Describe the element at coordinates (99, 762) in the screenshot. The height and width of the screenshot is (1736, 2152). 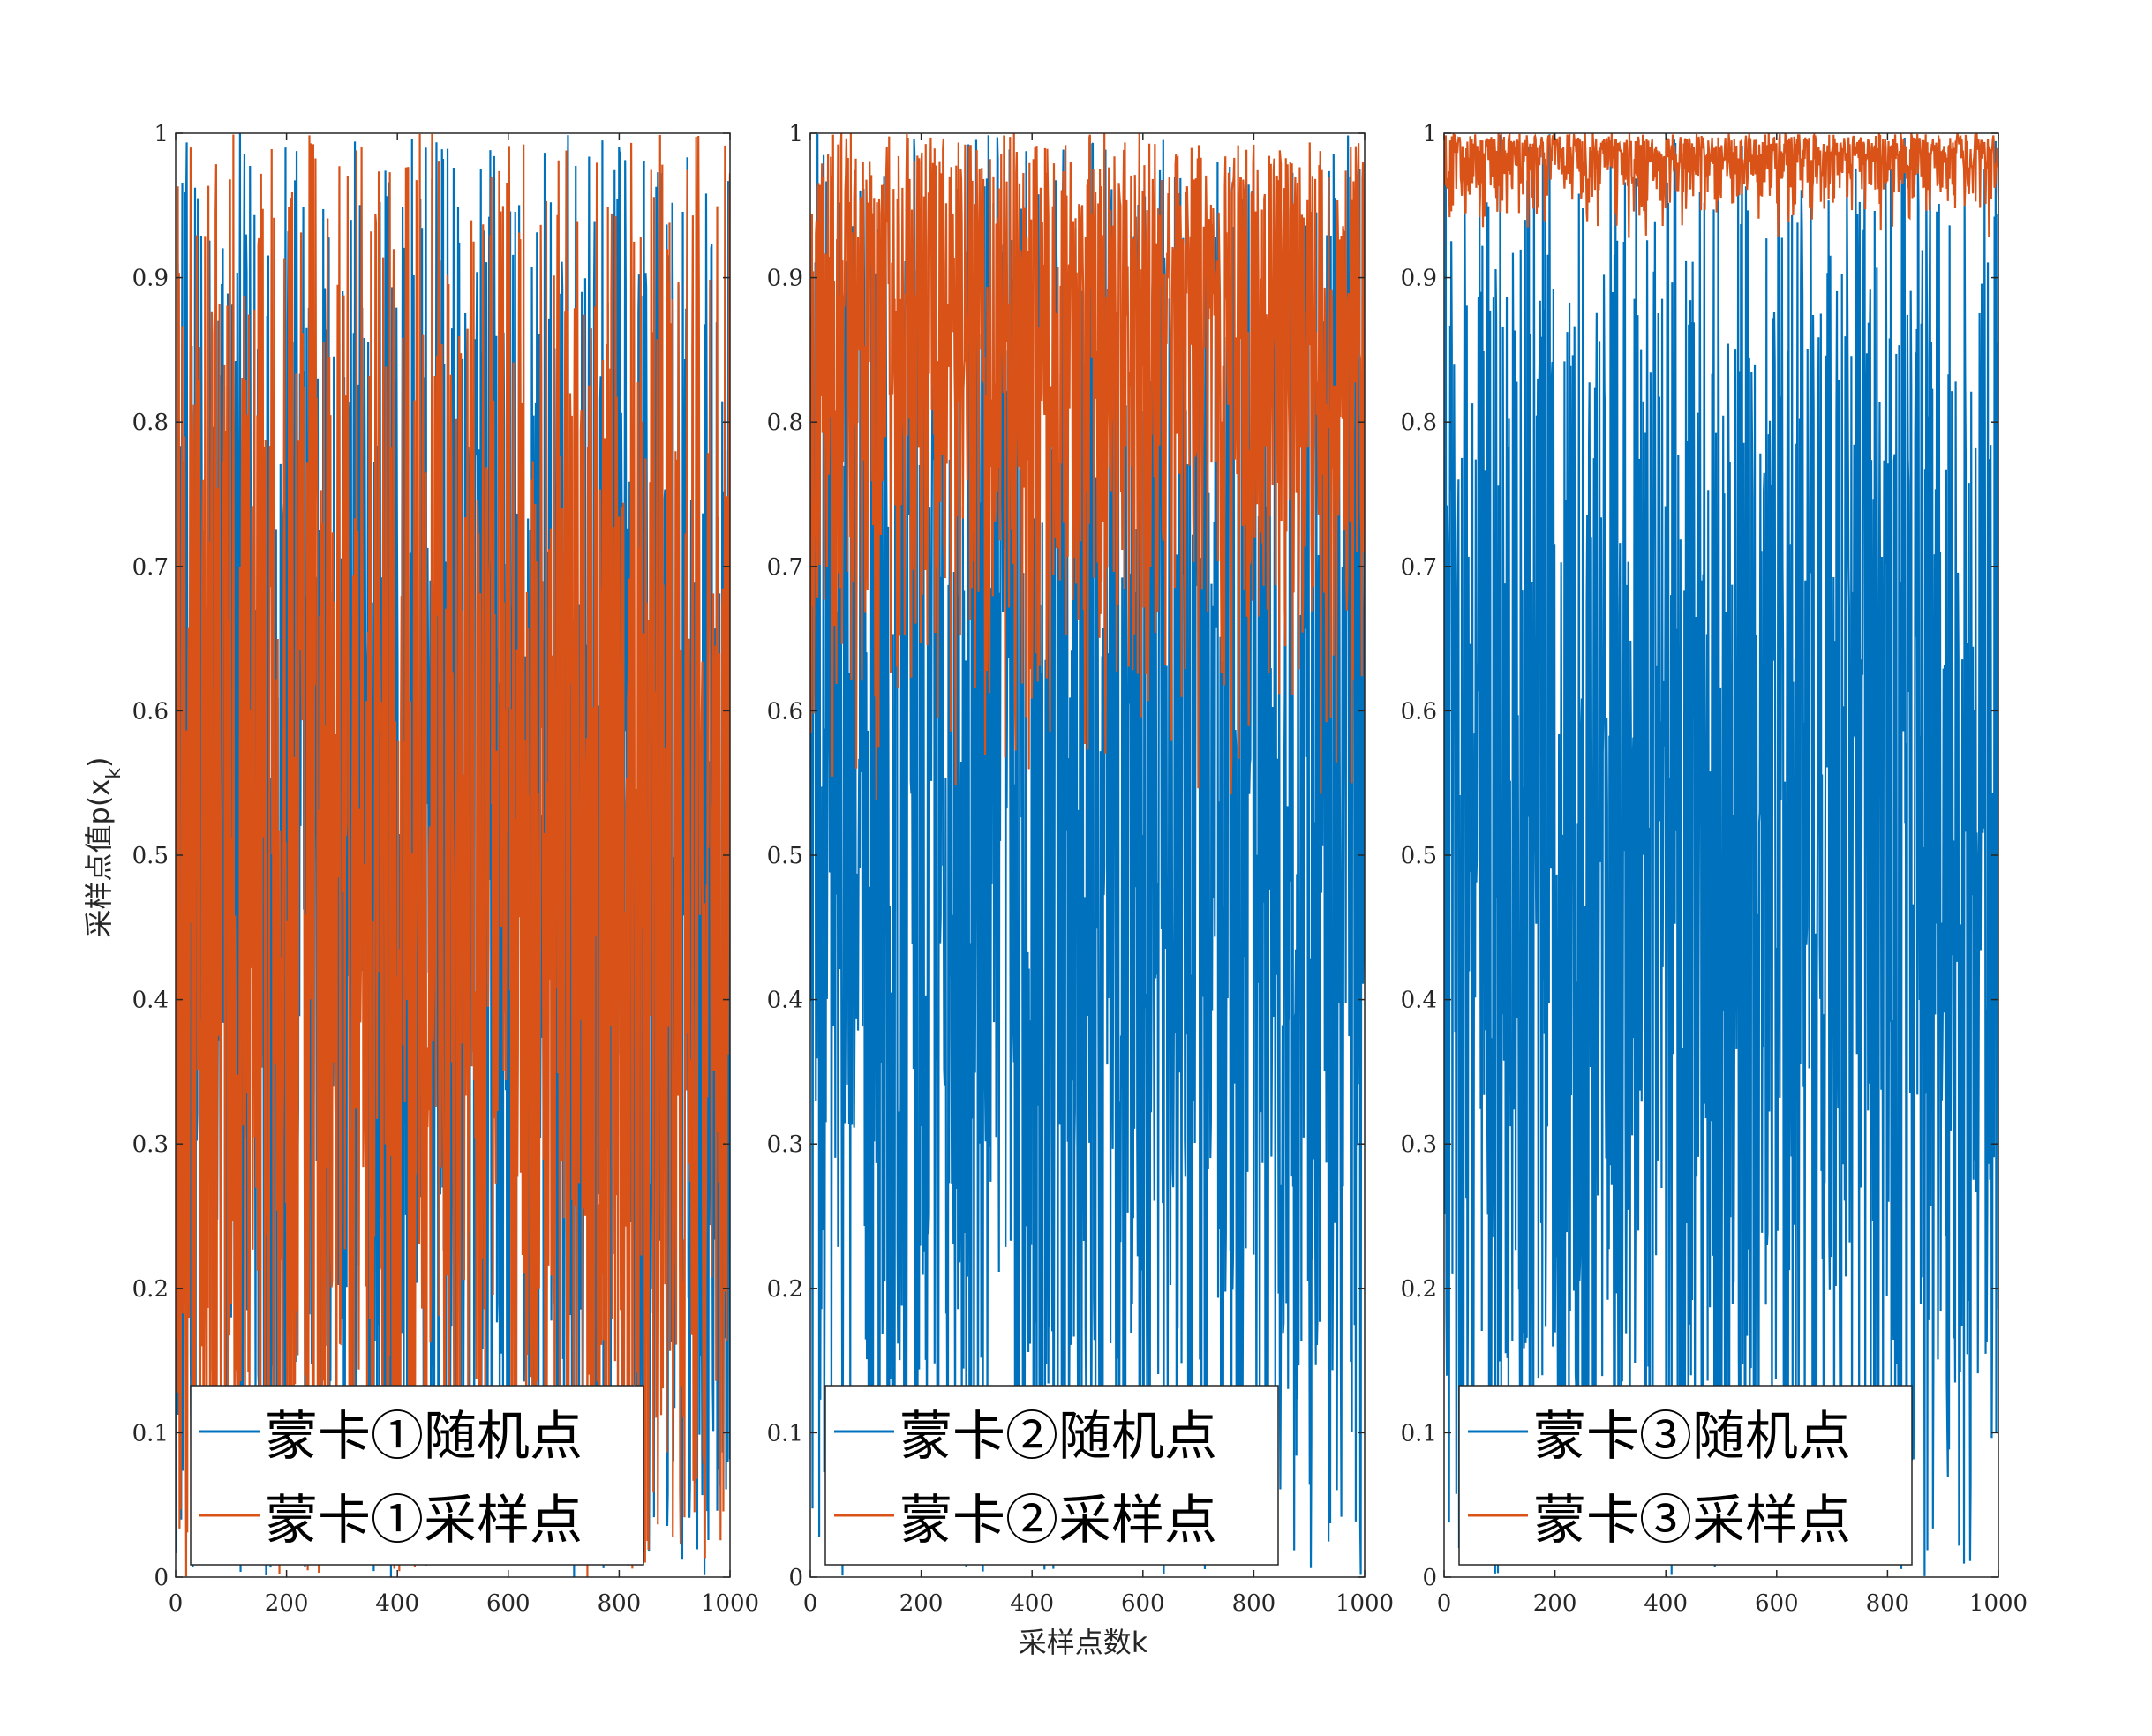
I see `y-axis-label-end: )` at that location.